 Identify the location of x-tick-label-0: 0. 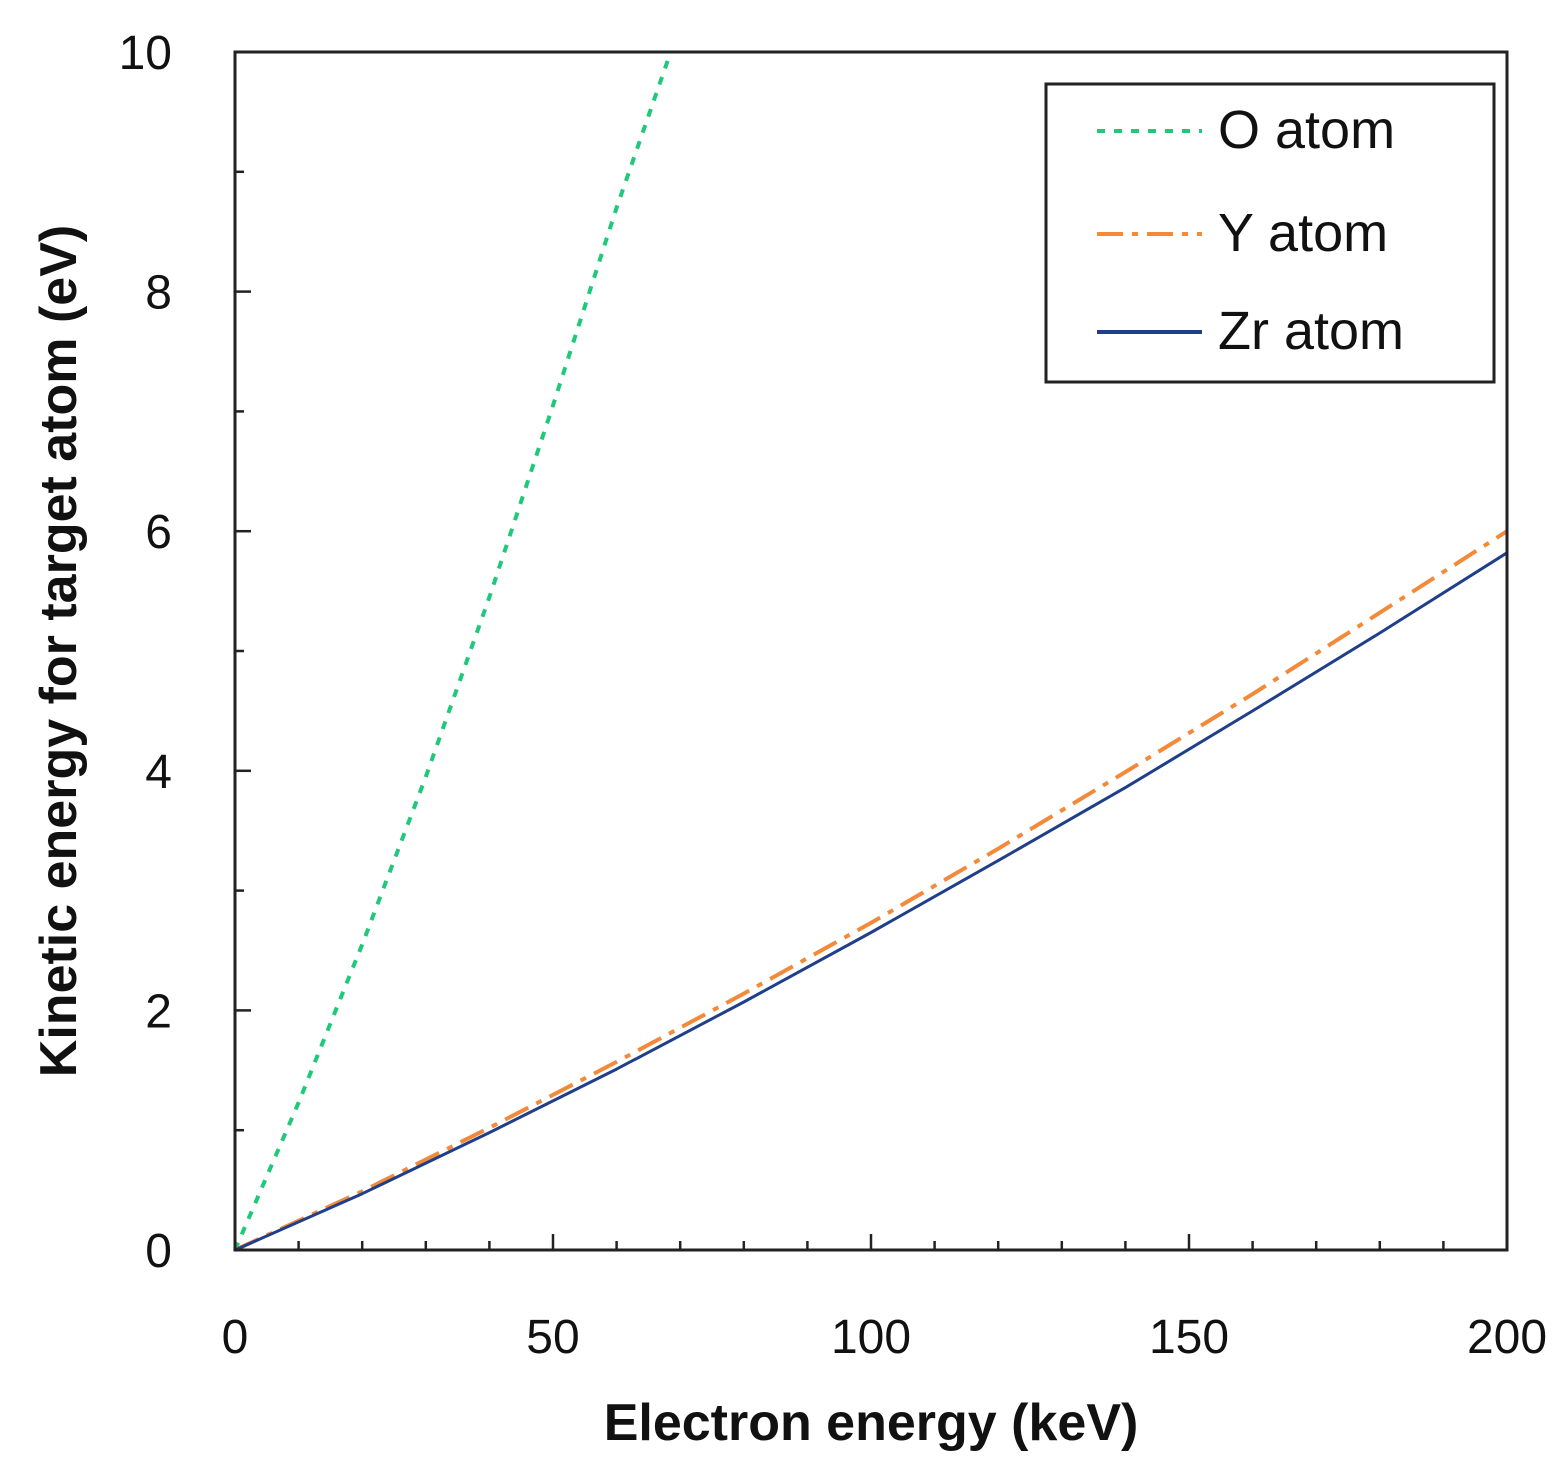
(235, 1337).